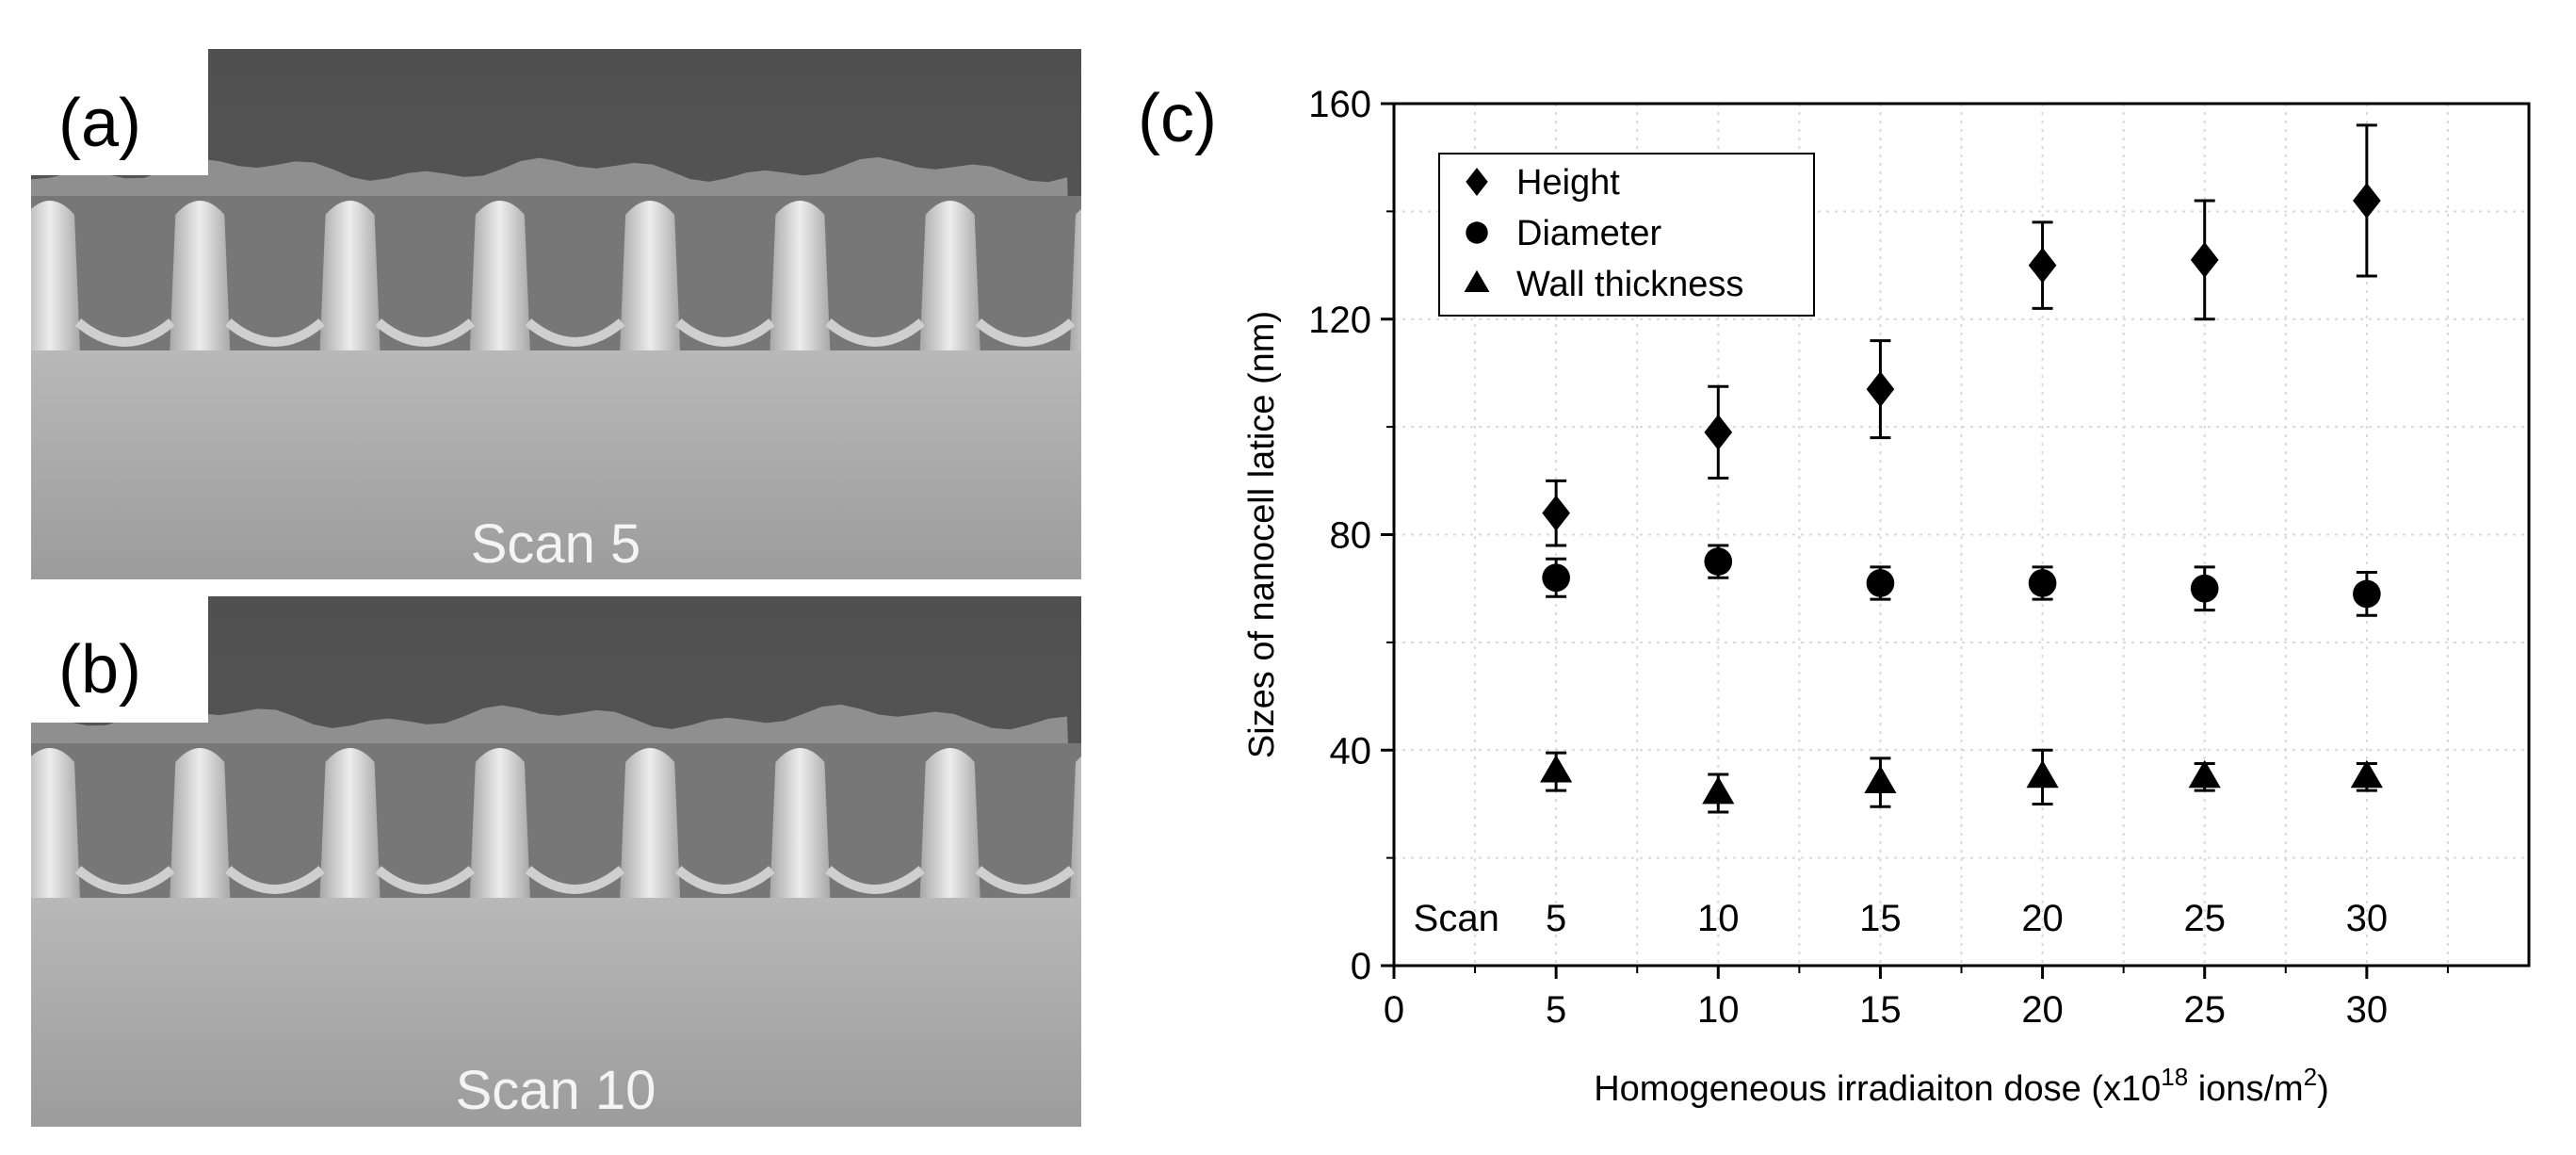  Describe the element at coordinates (99, 670) in the screenshot. I see `panel-b-label: (b)` at that location.